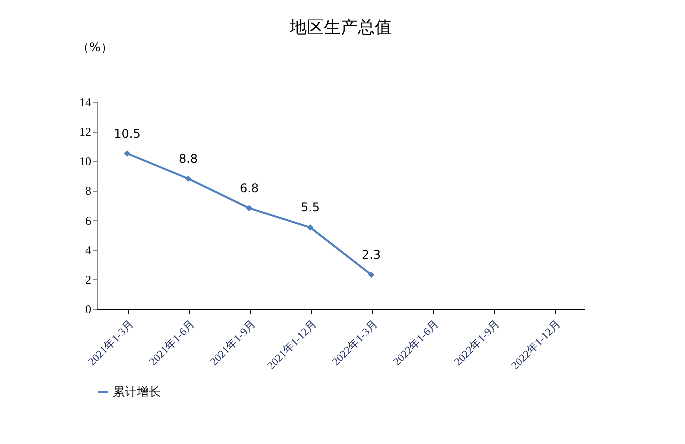  What do you see at coordinates (89, 279) in the screenshot?
I see `y-tick-label: 2` at bounding box center [89, 279].